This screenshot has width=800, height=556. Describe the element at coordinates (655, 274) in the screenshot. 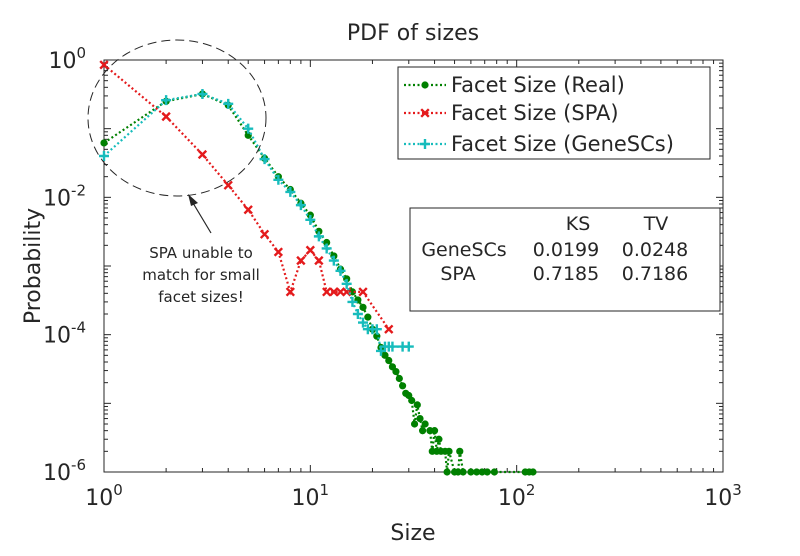

I see `table-cell-spa-tv: 0.7186` at that location.